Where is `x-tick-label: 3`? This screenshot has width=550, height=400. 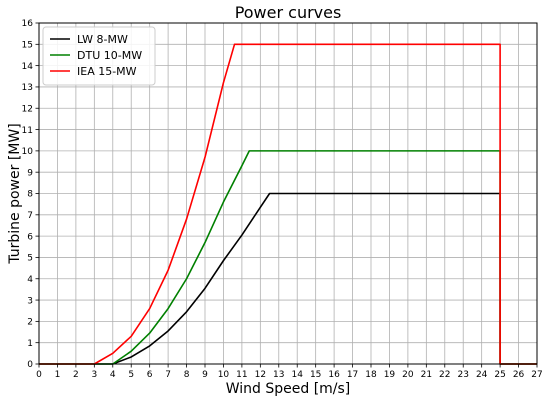
x-tick-label: 3 is located at coordinates (94, 375).